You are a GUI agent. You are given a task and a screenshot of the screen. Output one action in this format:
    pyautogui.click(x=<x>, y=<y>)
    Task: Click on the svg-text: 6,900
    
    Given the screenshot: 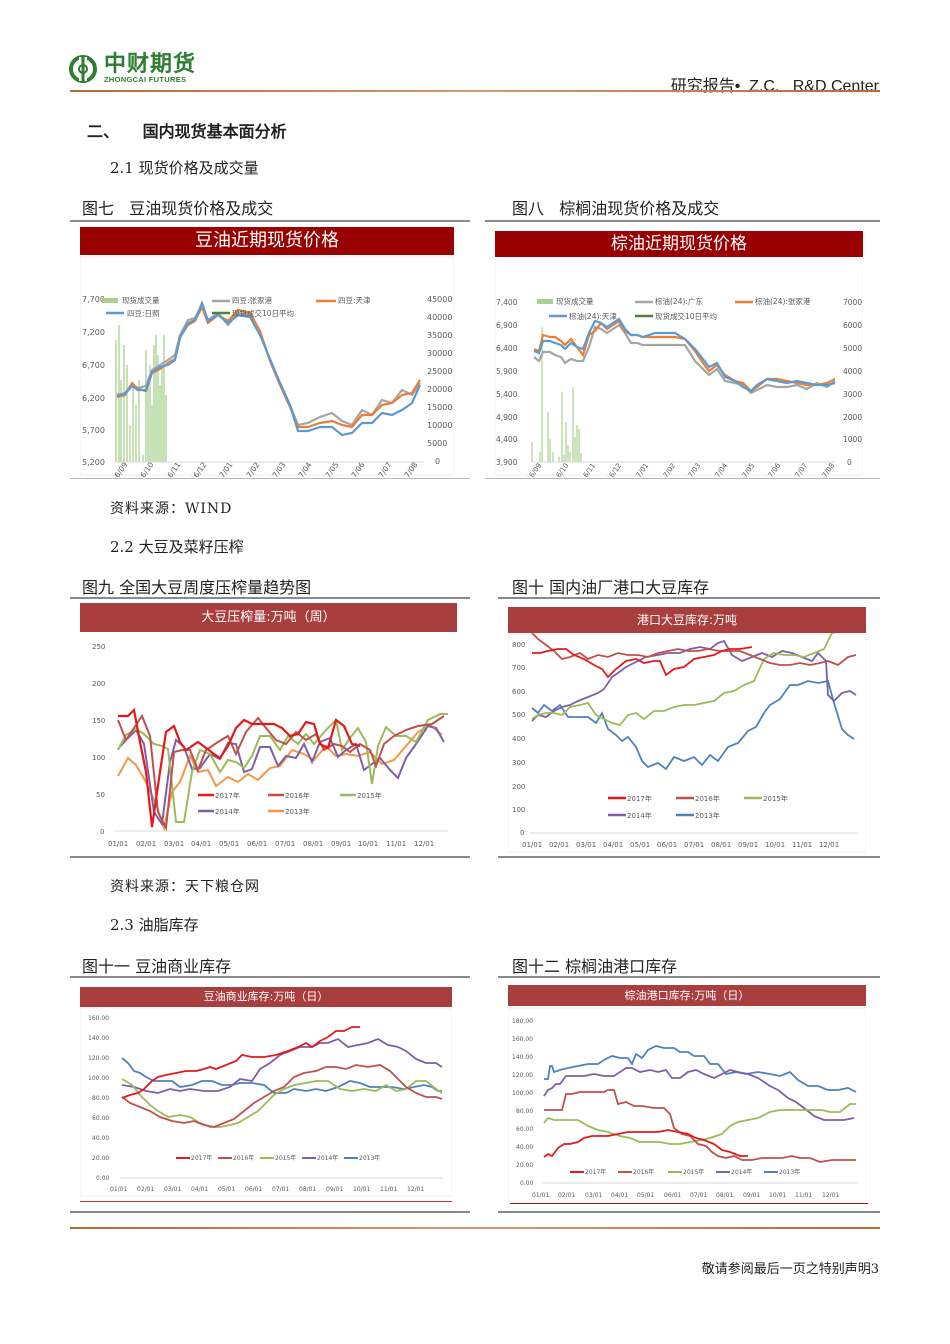 What is the action you would take?
    pyautogui.click(x=507, y=325)
    